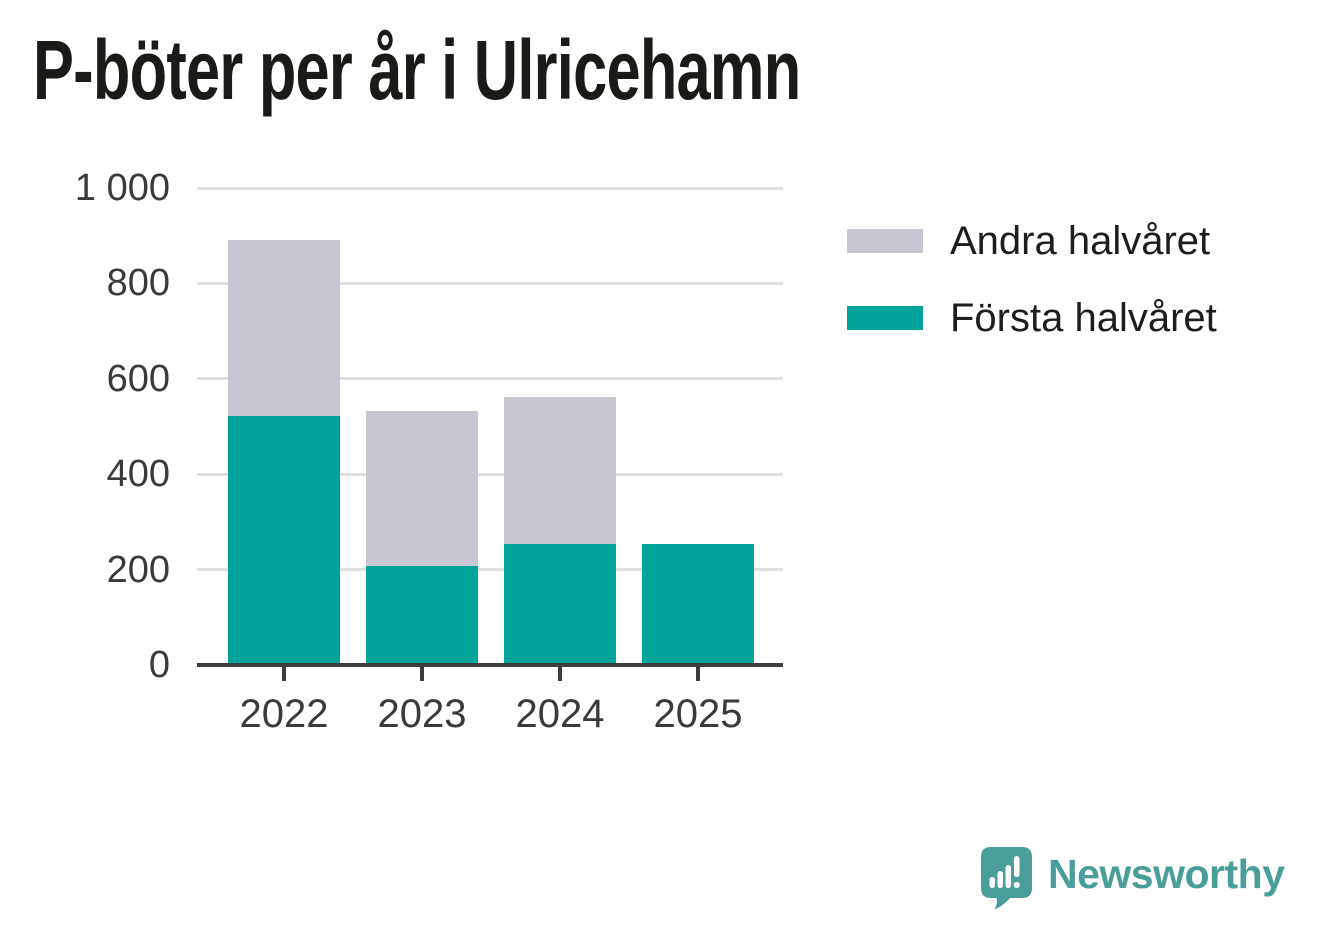 The width and height of the screenshot is (1322, 939). What do you see at coordinates (490, 665) in the screenshot?
I see `x-axis-line` at bounding box center [490, 665].